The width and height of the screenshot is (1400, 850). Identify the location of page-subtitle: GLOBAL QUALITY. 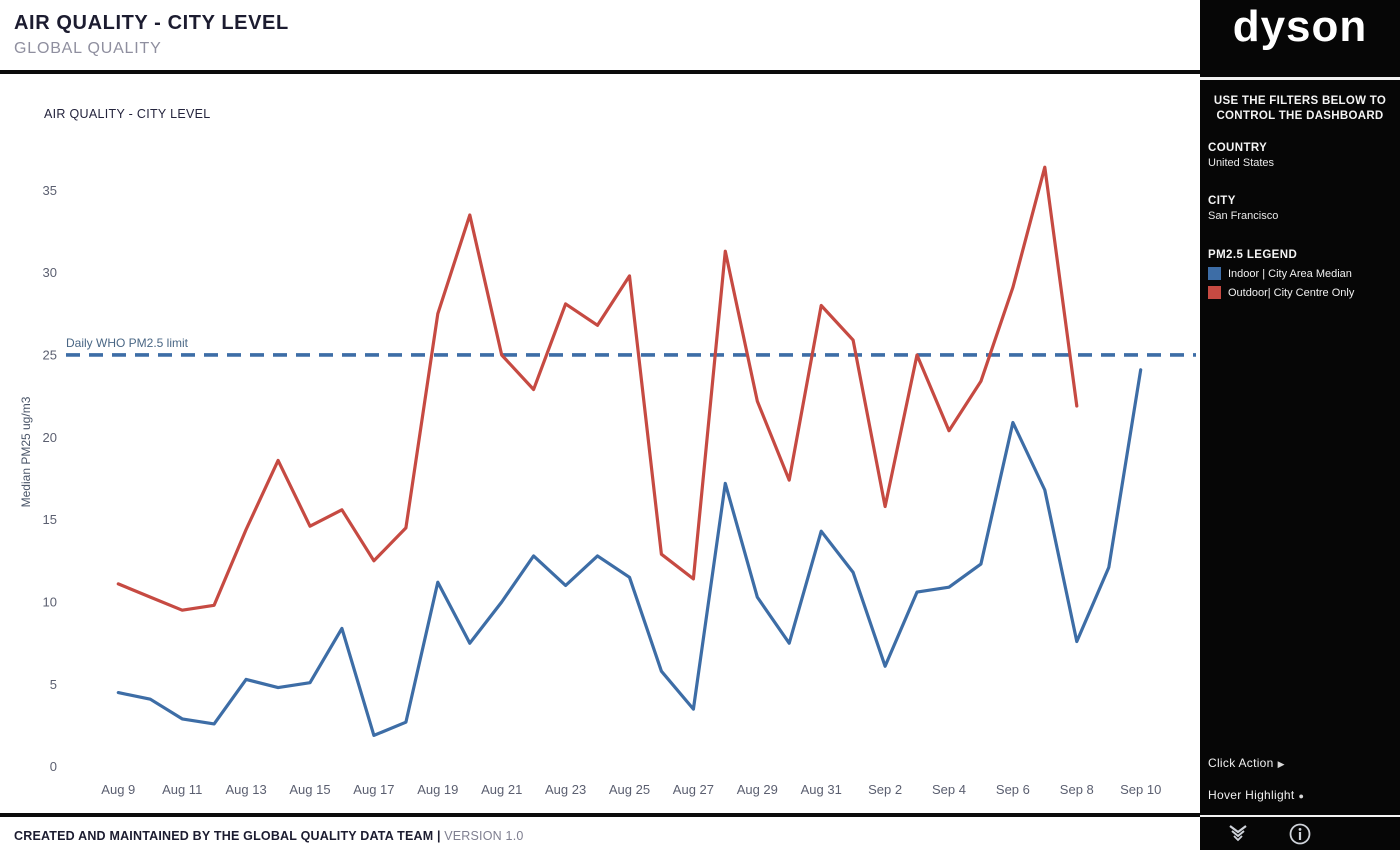
(88, 48).